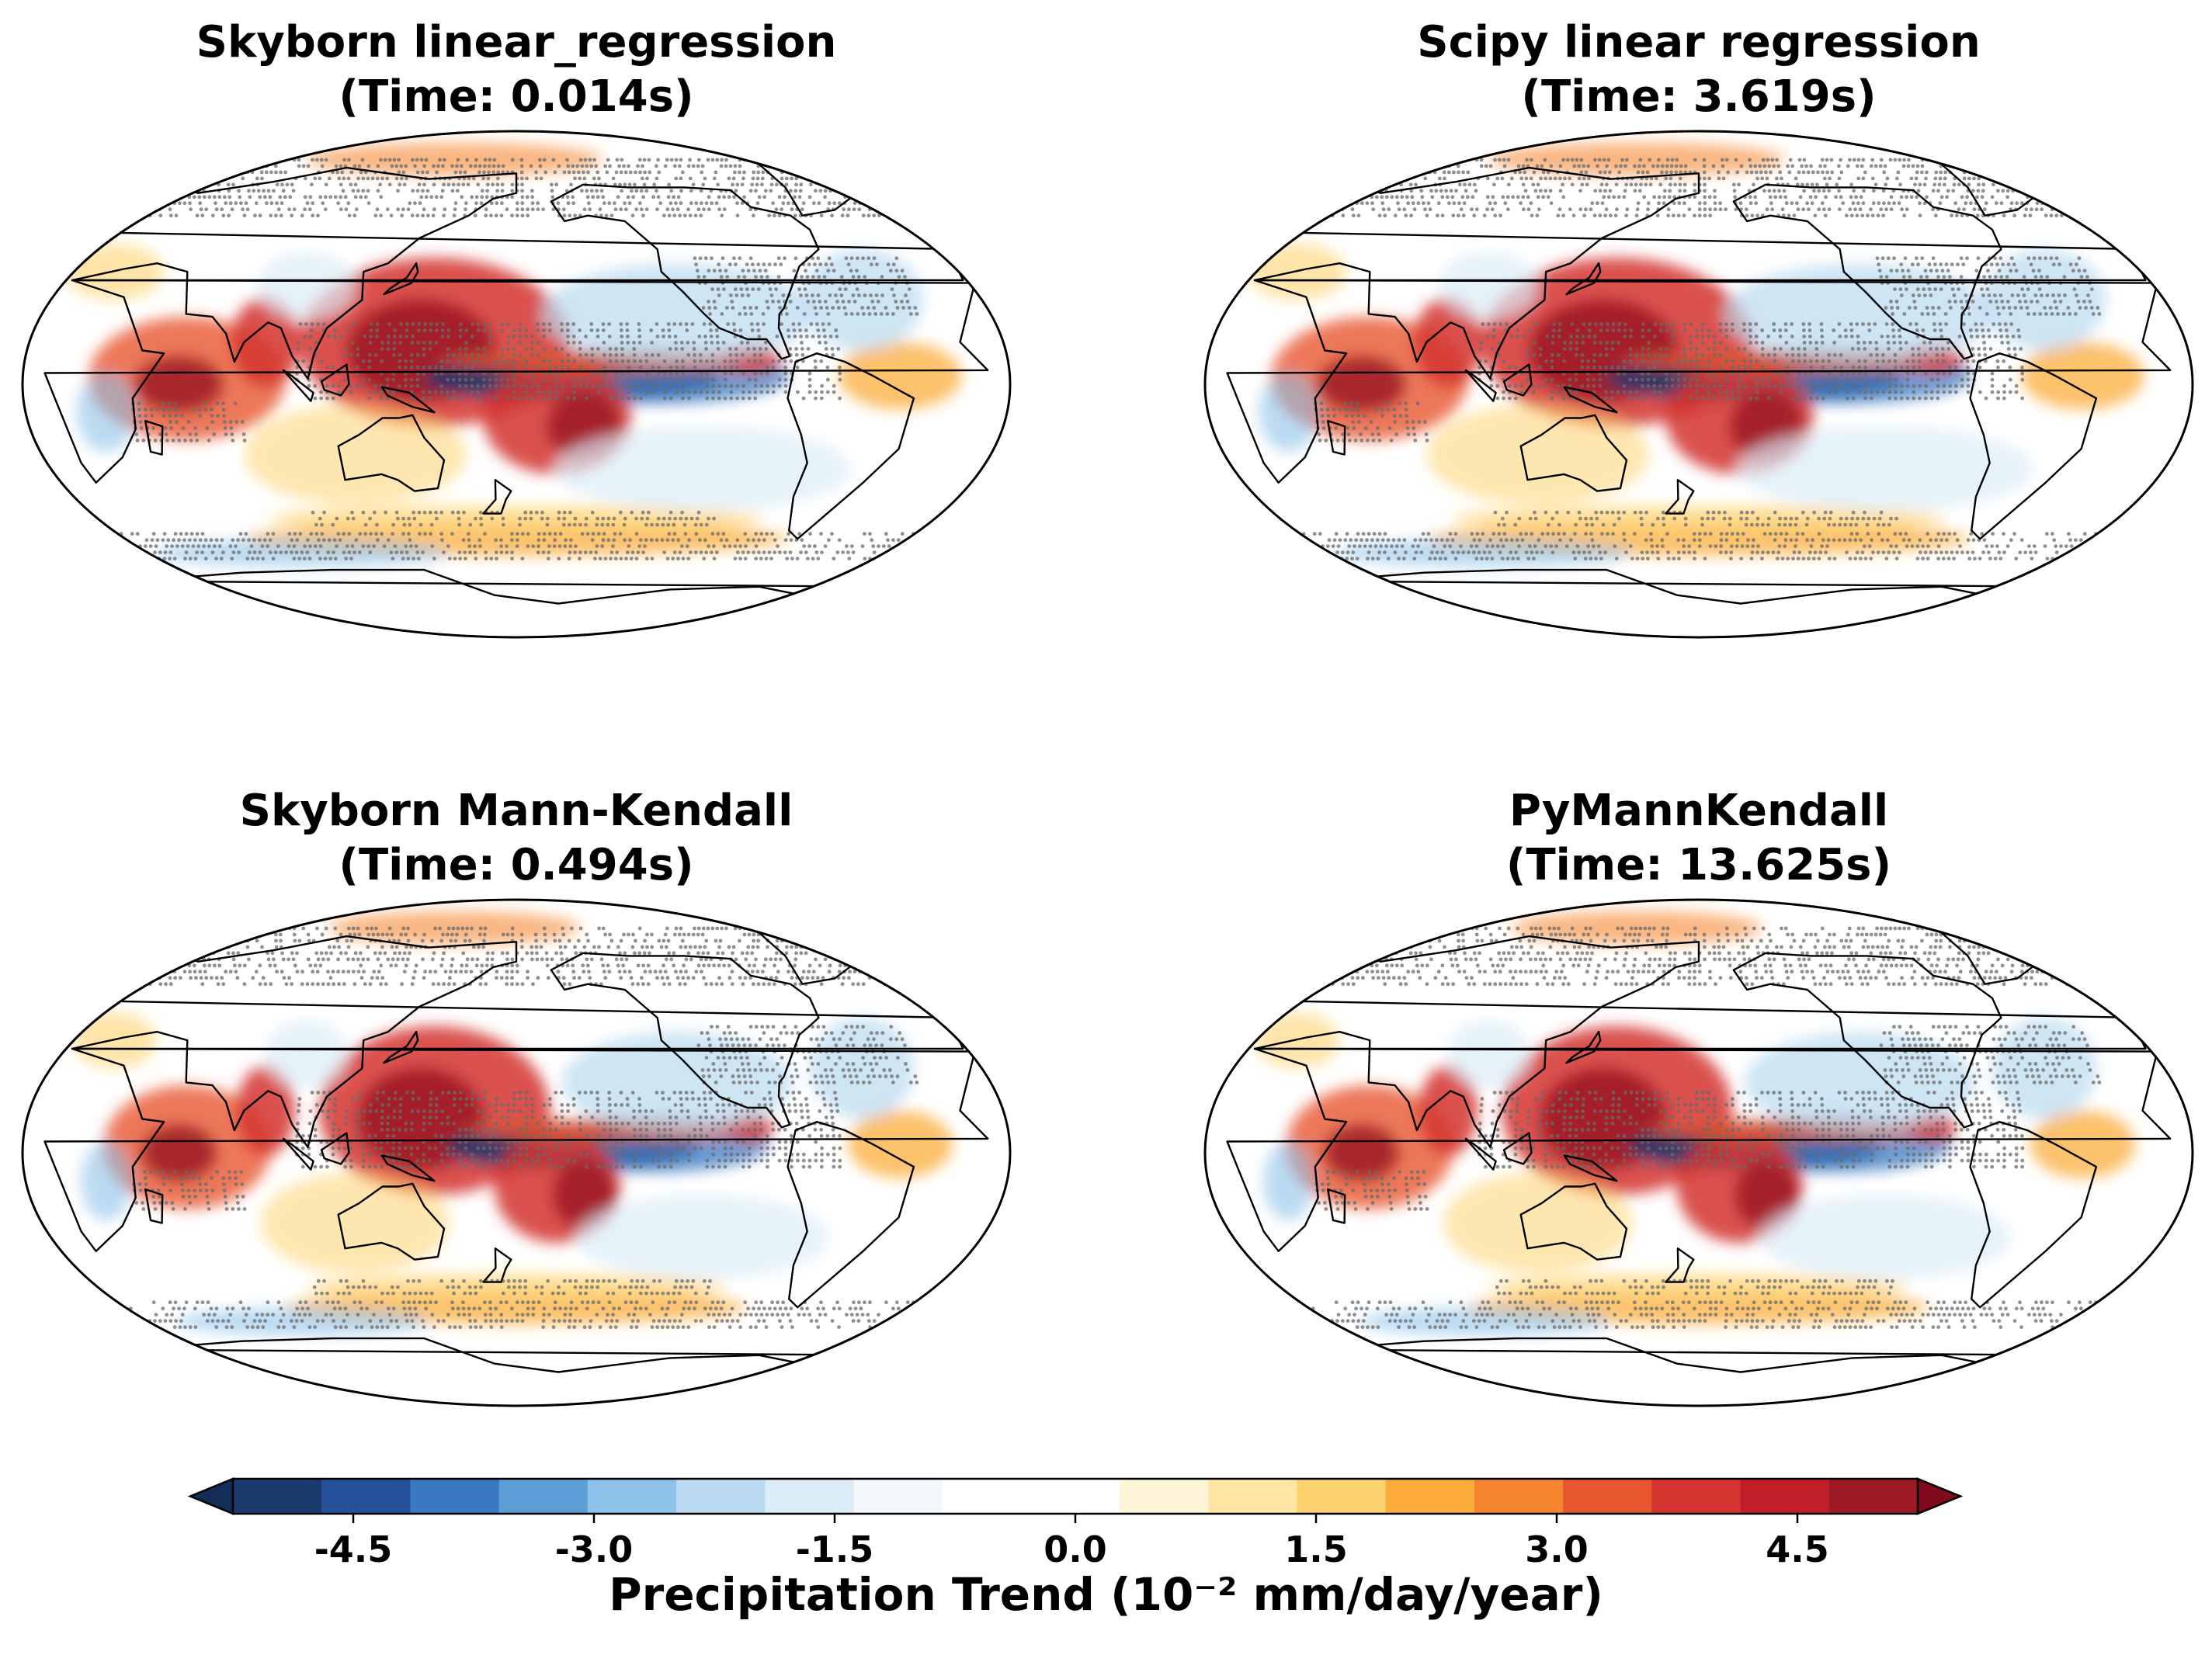 The height and width of the screenshot is (1655, 2212). Describe the element at coordinates (1797, 1549) in the screenshot. I see `colorbar-tick-label: 4.5` at that location.